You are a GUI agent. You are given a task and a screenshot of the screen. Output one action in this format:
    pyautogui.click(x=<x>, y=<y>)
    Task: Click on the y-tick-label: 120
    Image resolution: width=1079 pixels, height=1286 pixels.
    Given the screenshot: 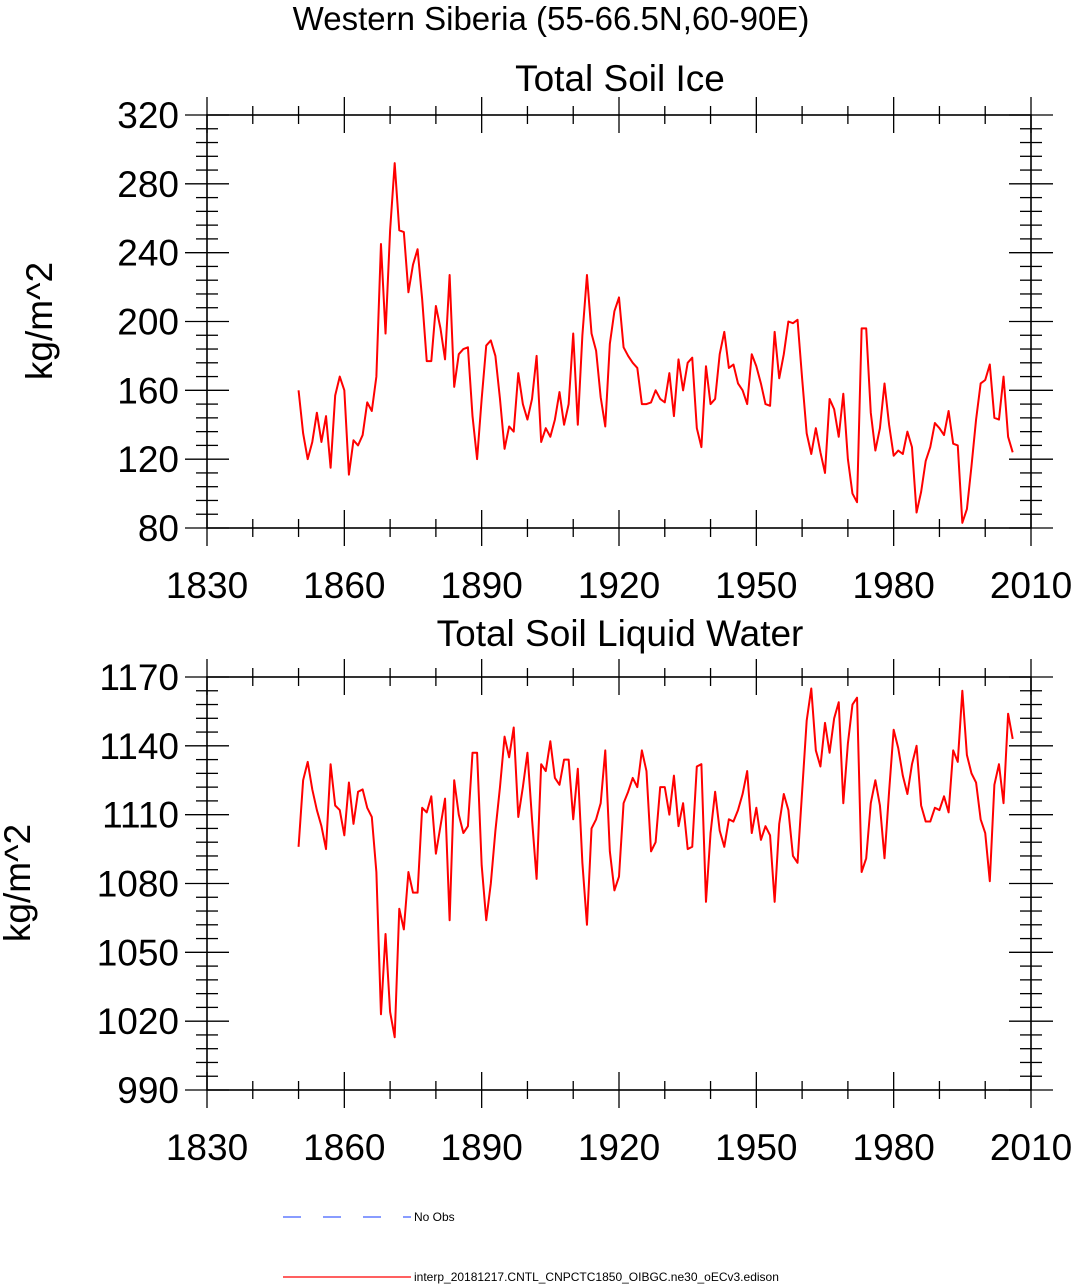 What is the action you would take?
    pyautogui.click(x=148, y=459)
    